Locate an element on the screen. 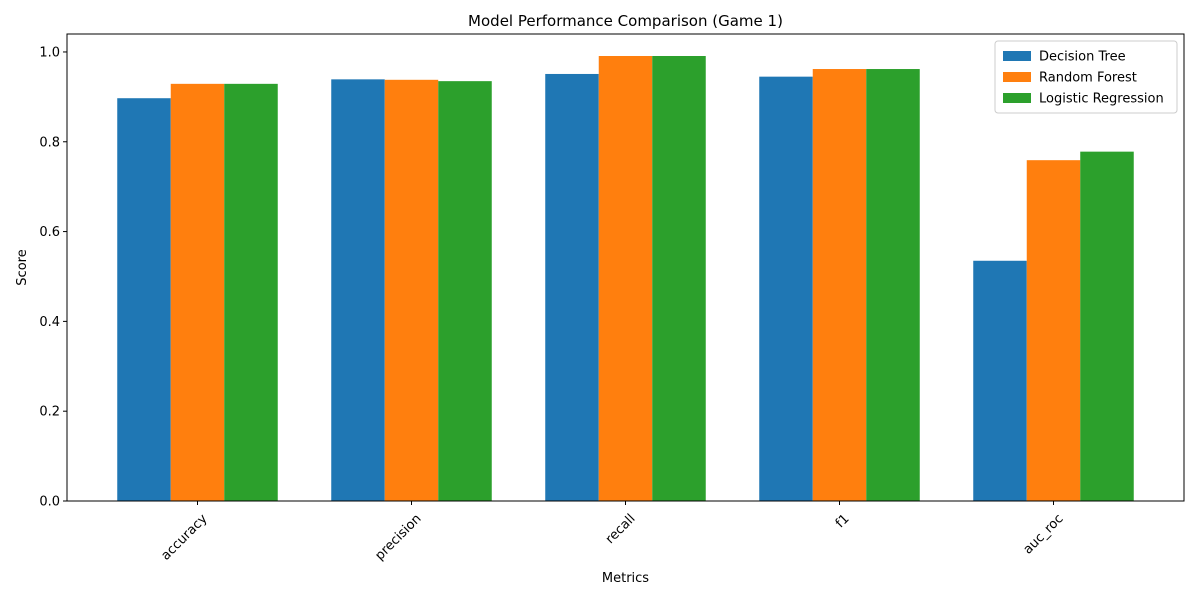 This screenshot has width=1200, height=604. y-tick-label: 0.0 is located at coordinates (49, 502).